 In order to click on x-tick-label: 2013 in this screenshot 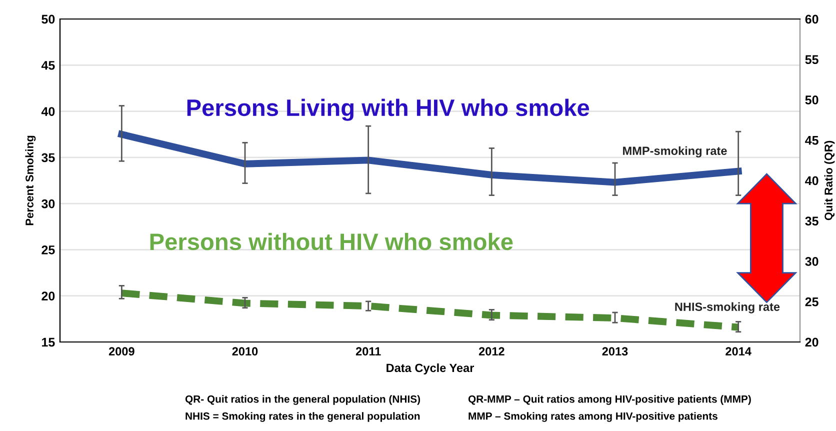, I will do `click(615, 351)`.